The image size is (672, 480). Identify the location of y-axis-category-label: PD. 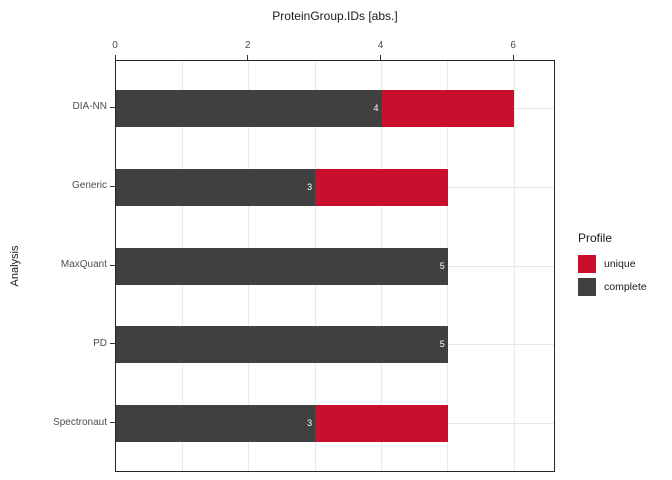
(100, 343).